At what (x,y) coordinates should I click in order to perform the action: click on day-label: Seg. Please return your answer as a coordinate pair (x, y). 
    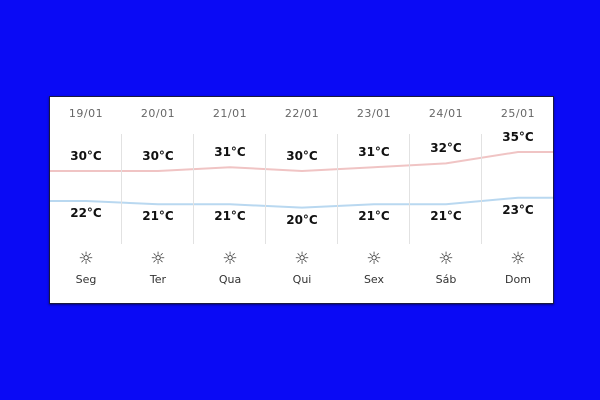
    Looking at the image, I should click on (86, 279).